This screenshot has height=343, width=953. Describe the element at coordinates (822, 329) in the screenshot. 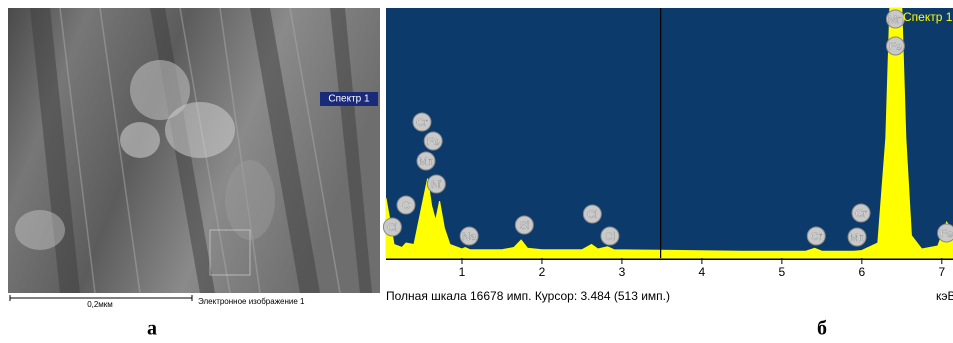

I see `panel-label: б` at that location.